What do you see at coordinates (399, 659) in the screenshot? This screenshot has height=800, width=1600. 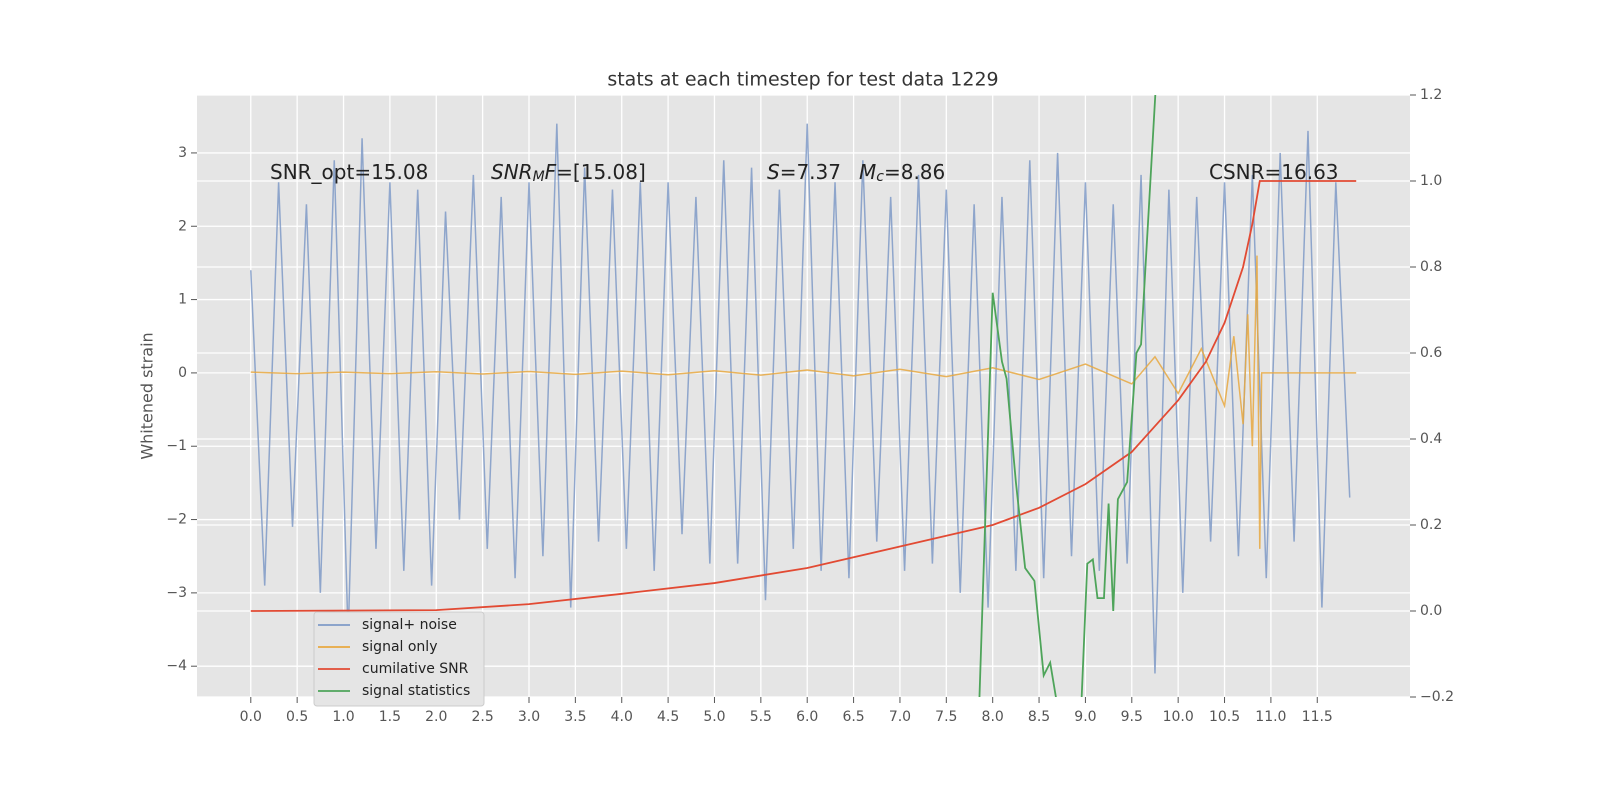 I see `legend-box` at bounding box center [399, 659].